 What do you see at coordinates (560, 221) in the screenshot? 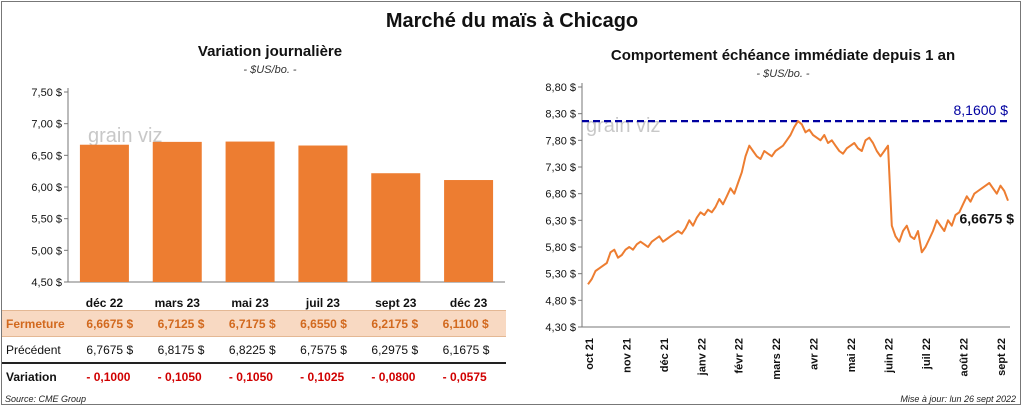
I see `y-tick-label: 6,30 $` at bounding box center [560, 221].